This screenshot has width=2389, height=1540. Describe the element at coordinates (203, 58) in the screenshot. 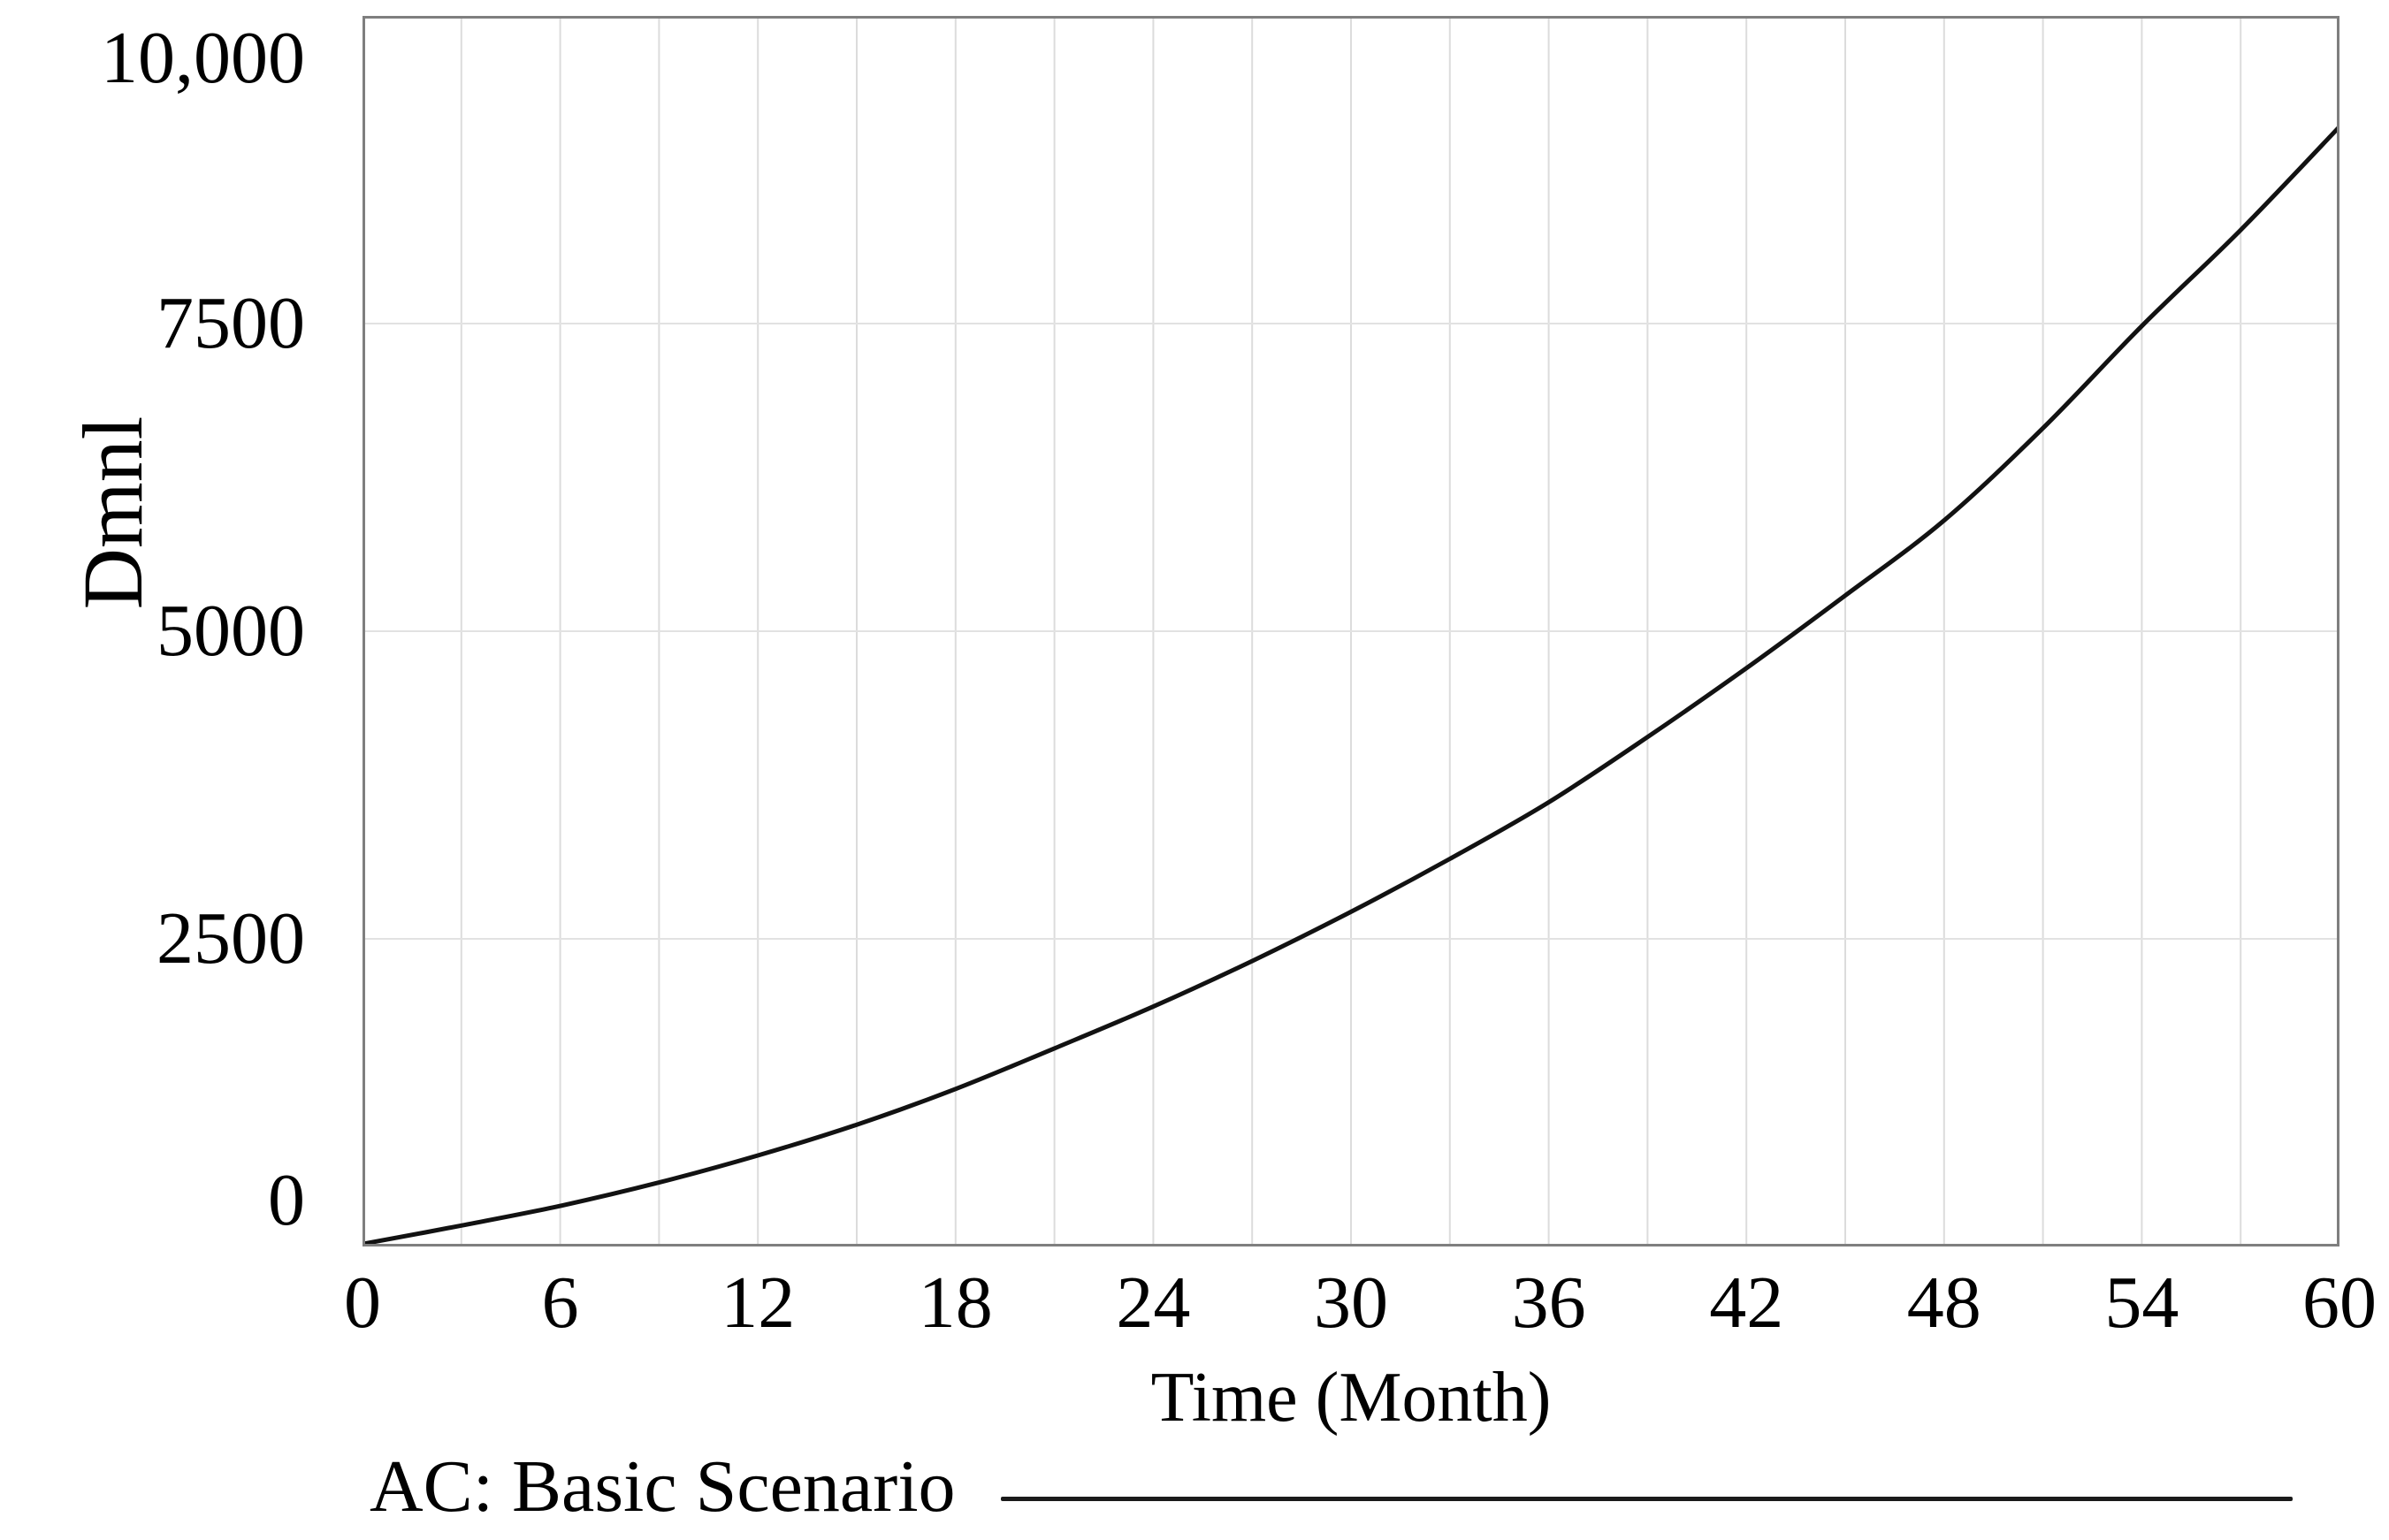

I see `y-tick-label-10000: 10,000` at that location.